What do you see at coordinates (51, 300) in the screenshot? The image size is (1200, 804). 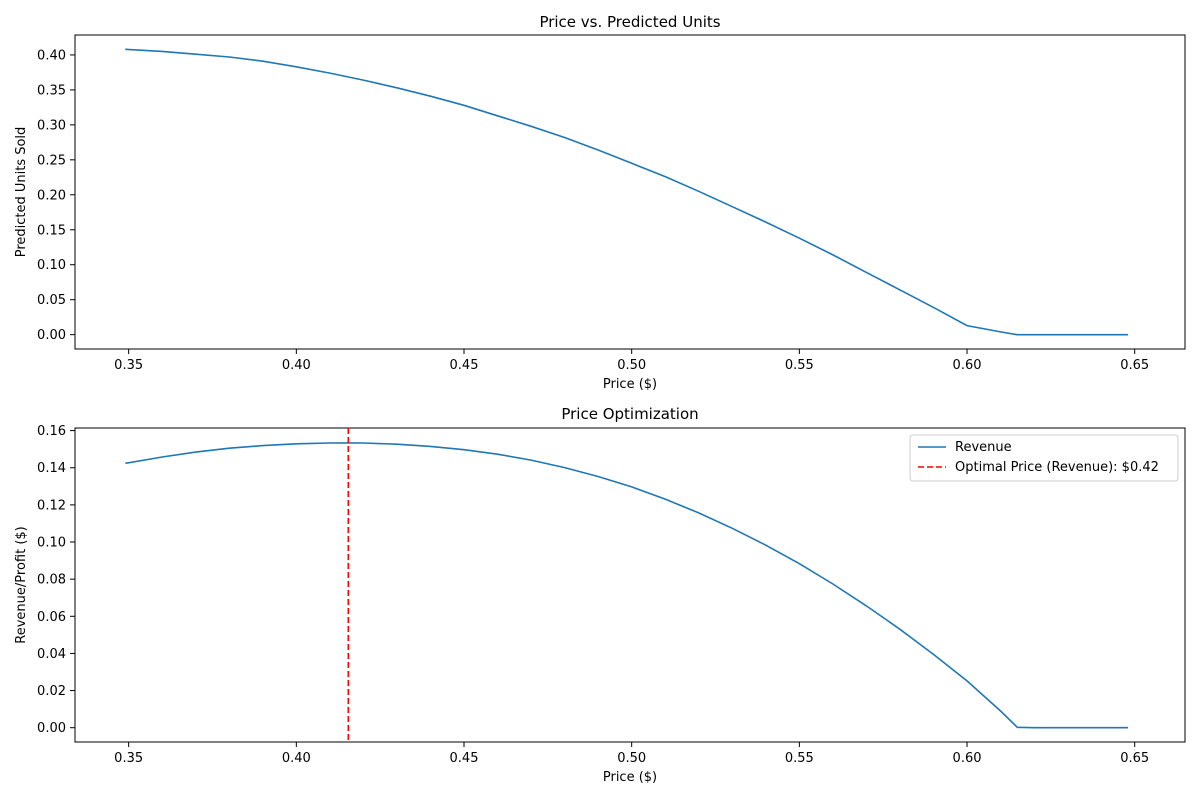 I see `y-tick-label: 0.05` at bounding box center [51, 300].